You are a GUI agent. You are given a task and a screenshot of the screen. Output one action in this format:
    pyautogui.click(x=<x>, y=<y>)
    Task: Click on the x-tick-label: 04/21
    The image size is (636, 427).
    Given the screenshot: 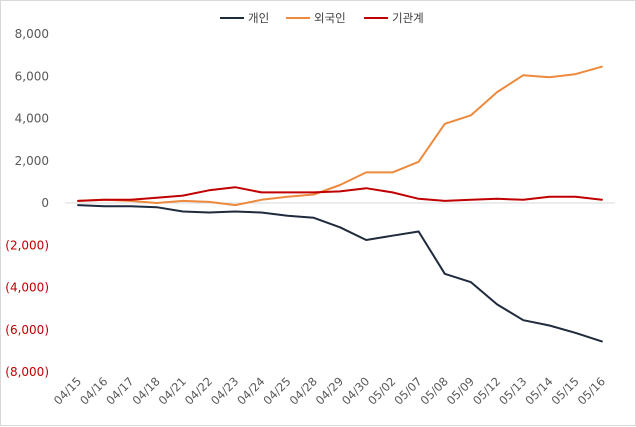 What is the action you would take?
    pyautogui.click(x=172, y=390)
    